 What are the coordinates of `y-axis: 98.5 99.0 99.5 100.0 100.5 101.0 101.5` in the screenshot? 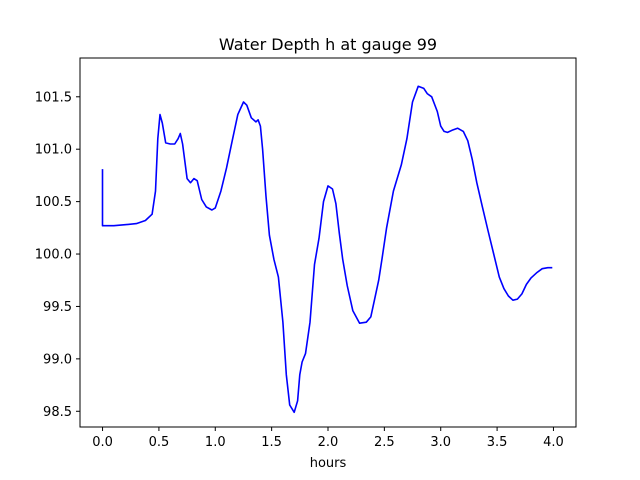 It's located at (57, 255).